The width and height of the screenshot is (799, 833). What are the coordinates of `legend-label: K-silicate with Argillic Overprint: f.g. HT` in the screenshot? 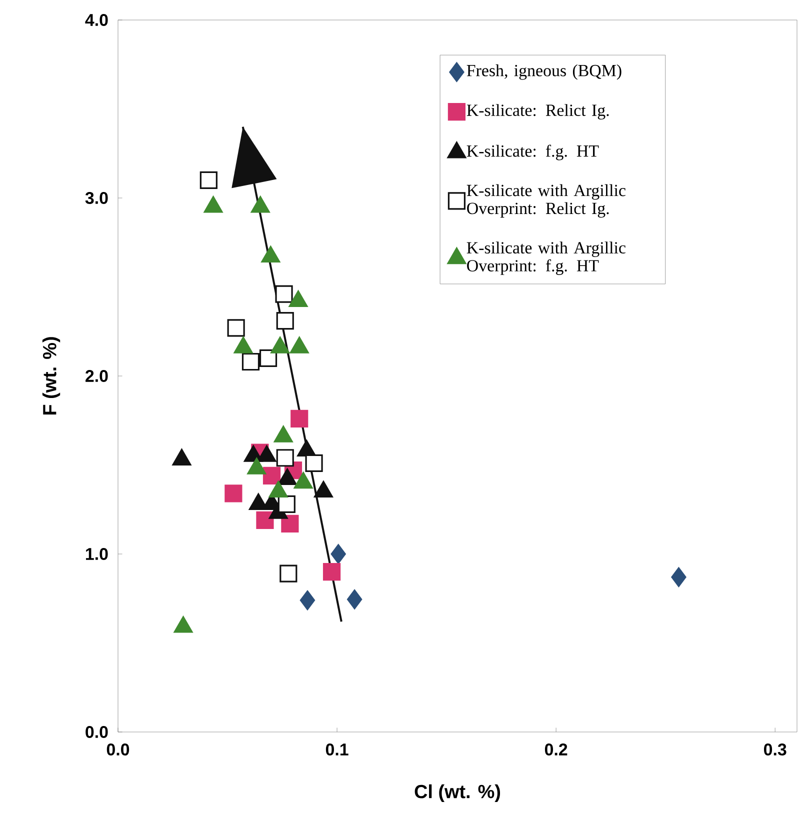 It's located at (546, 258).